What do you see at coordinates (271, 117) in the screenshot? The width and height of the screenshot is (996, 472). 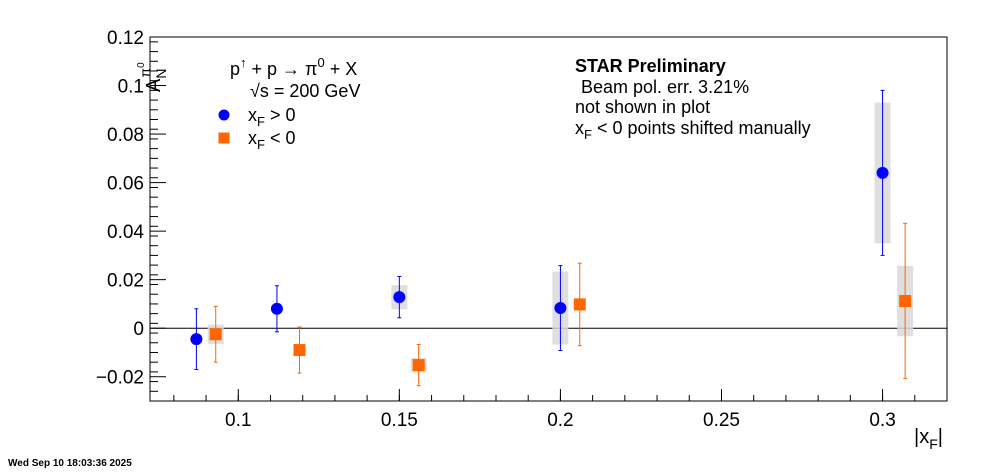 I see `legend-entry-xf-positive: xF > 0` at bounding box center [271, 117].